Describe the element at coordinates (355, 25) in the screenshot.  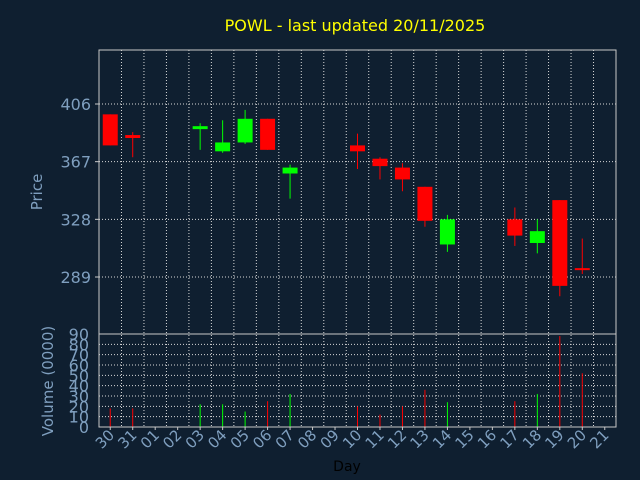
I see `chart-title: POWL - last updated 20/11/2025` at that location.